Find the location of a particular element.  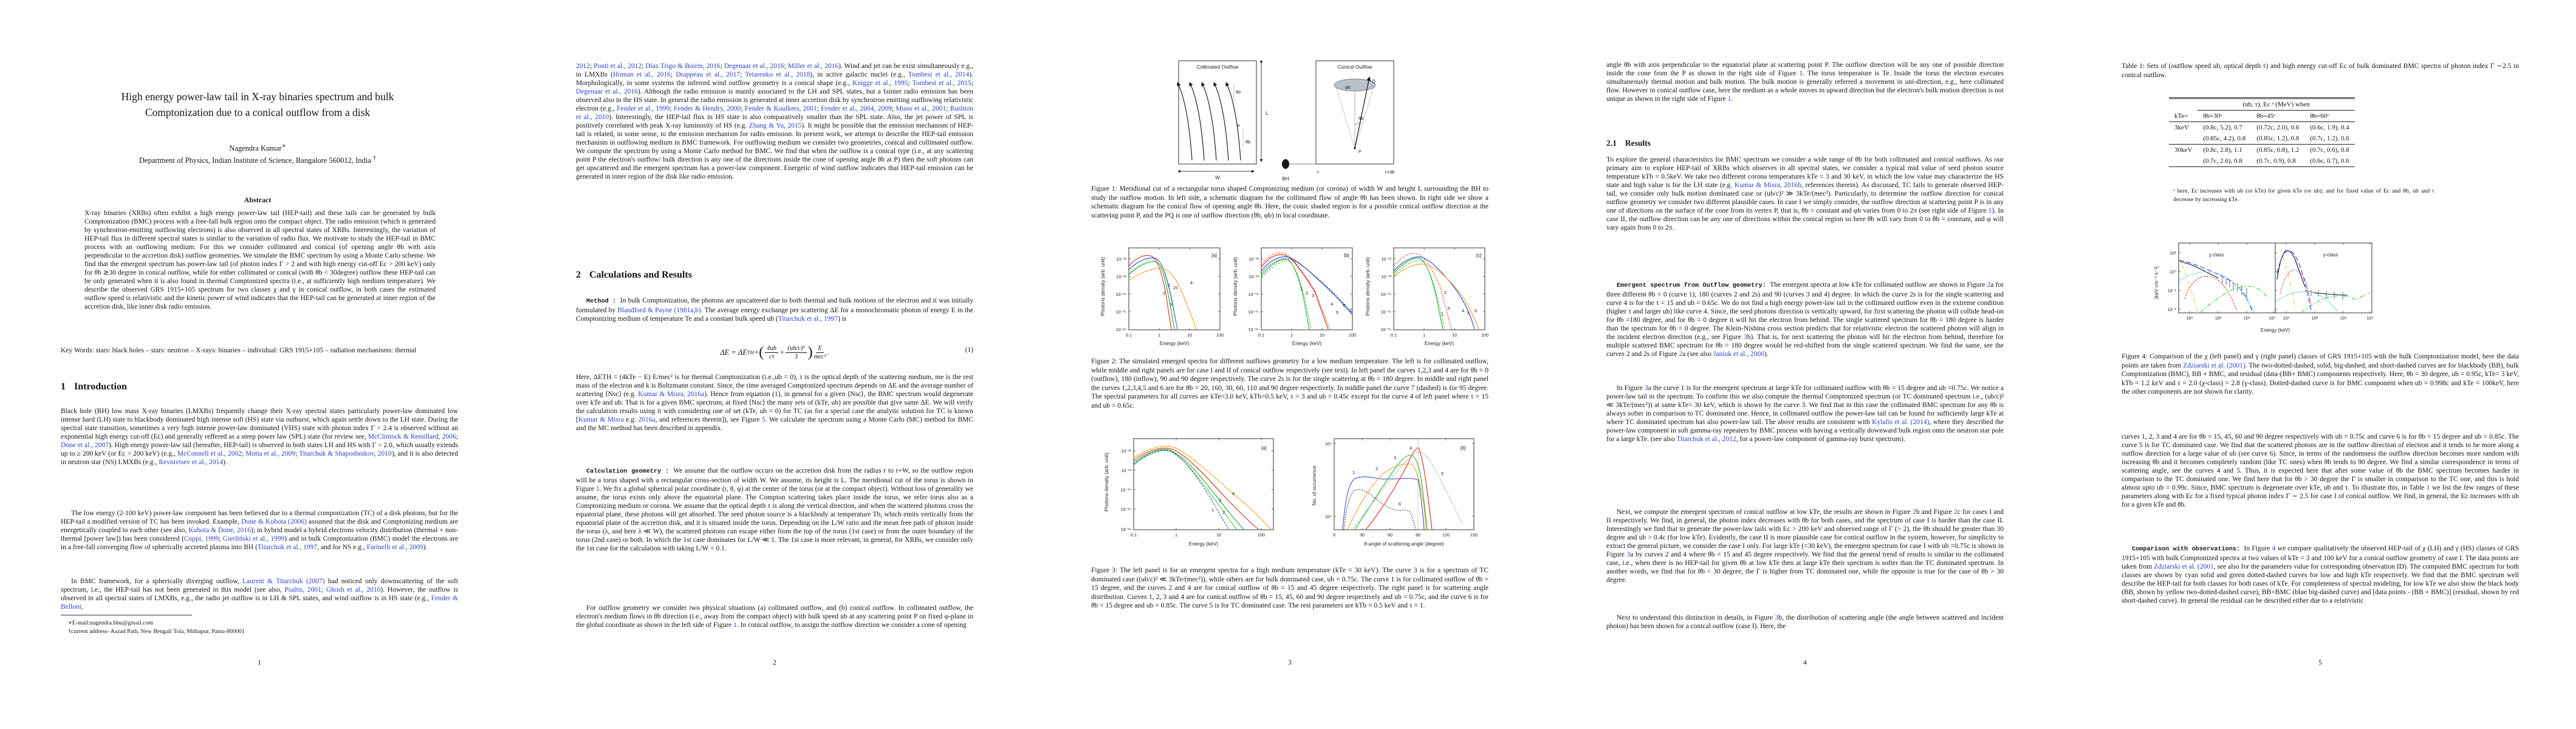

citation-link: Fender & Belloni, is located at coordinates (259, 603).